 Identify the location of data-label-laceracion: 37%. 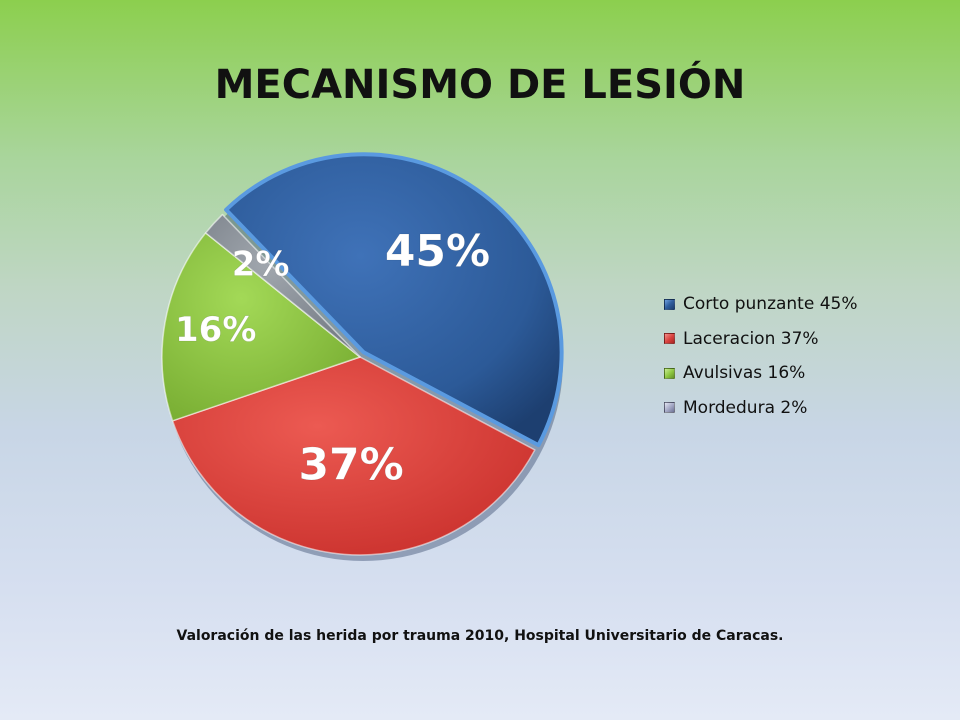
(350, 465).